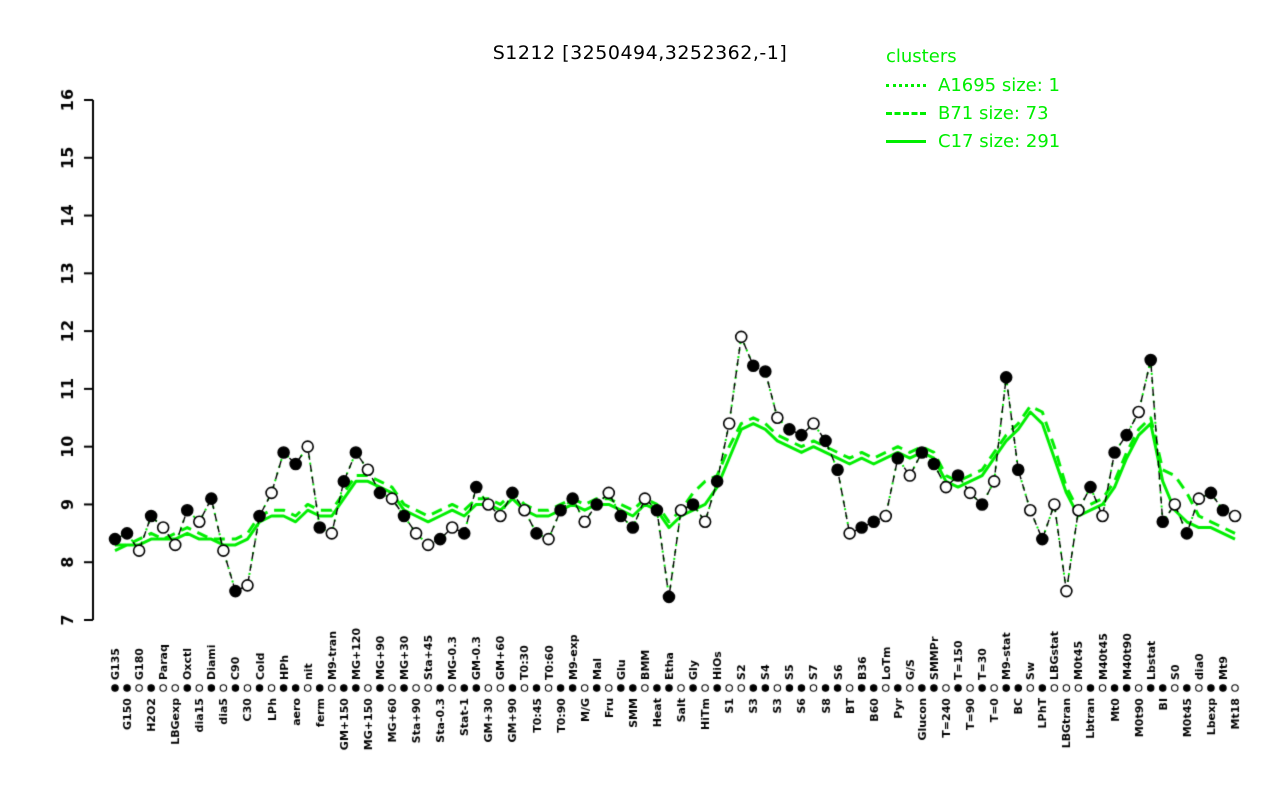 Image resolution: width=1280 pixels, height=800 pixels. What do you see at coordinates (921, 56) in the screenshot?
I see `legend-title: clusters` at bounding box center [921, 56].